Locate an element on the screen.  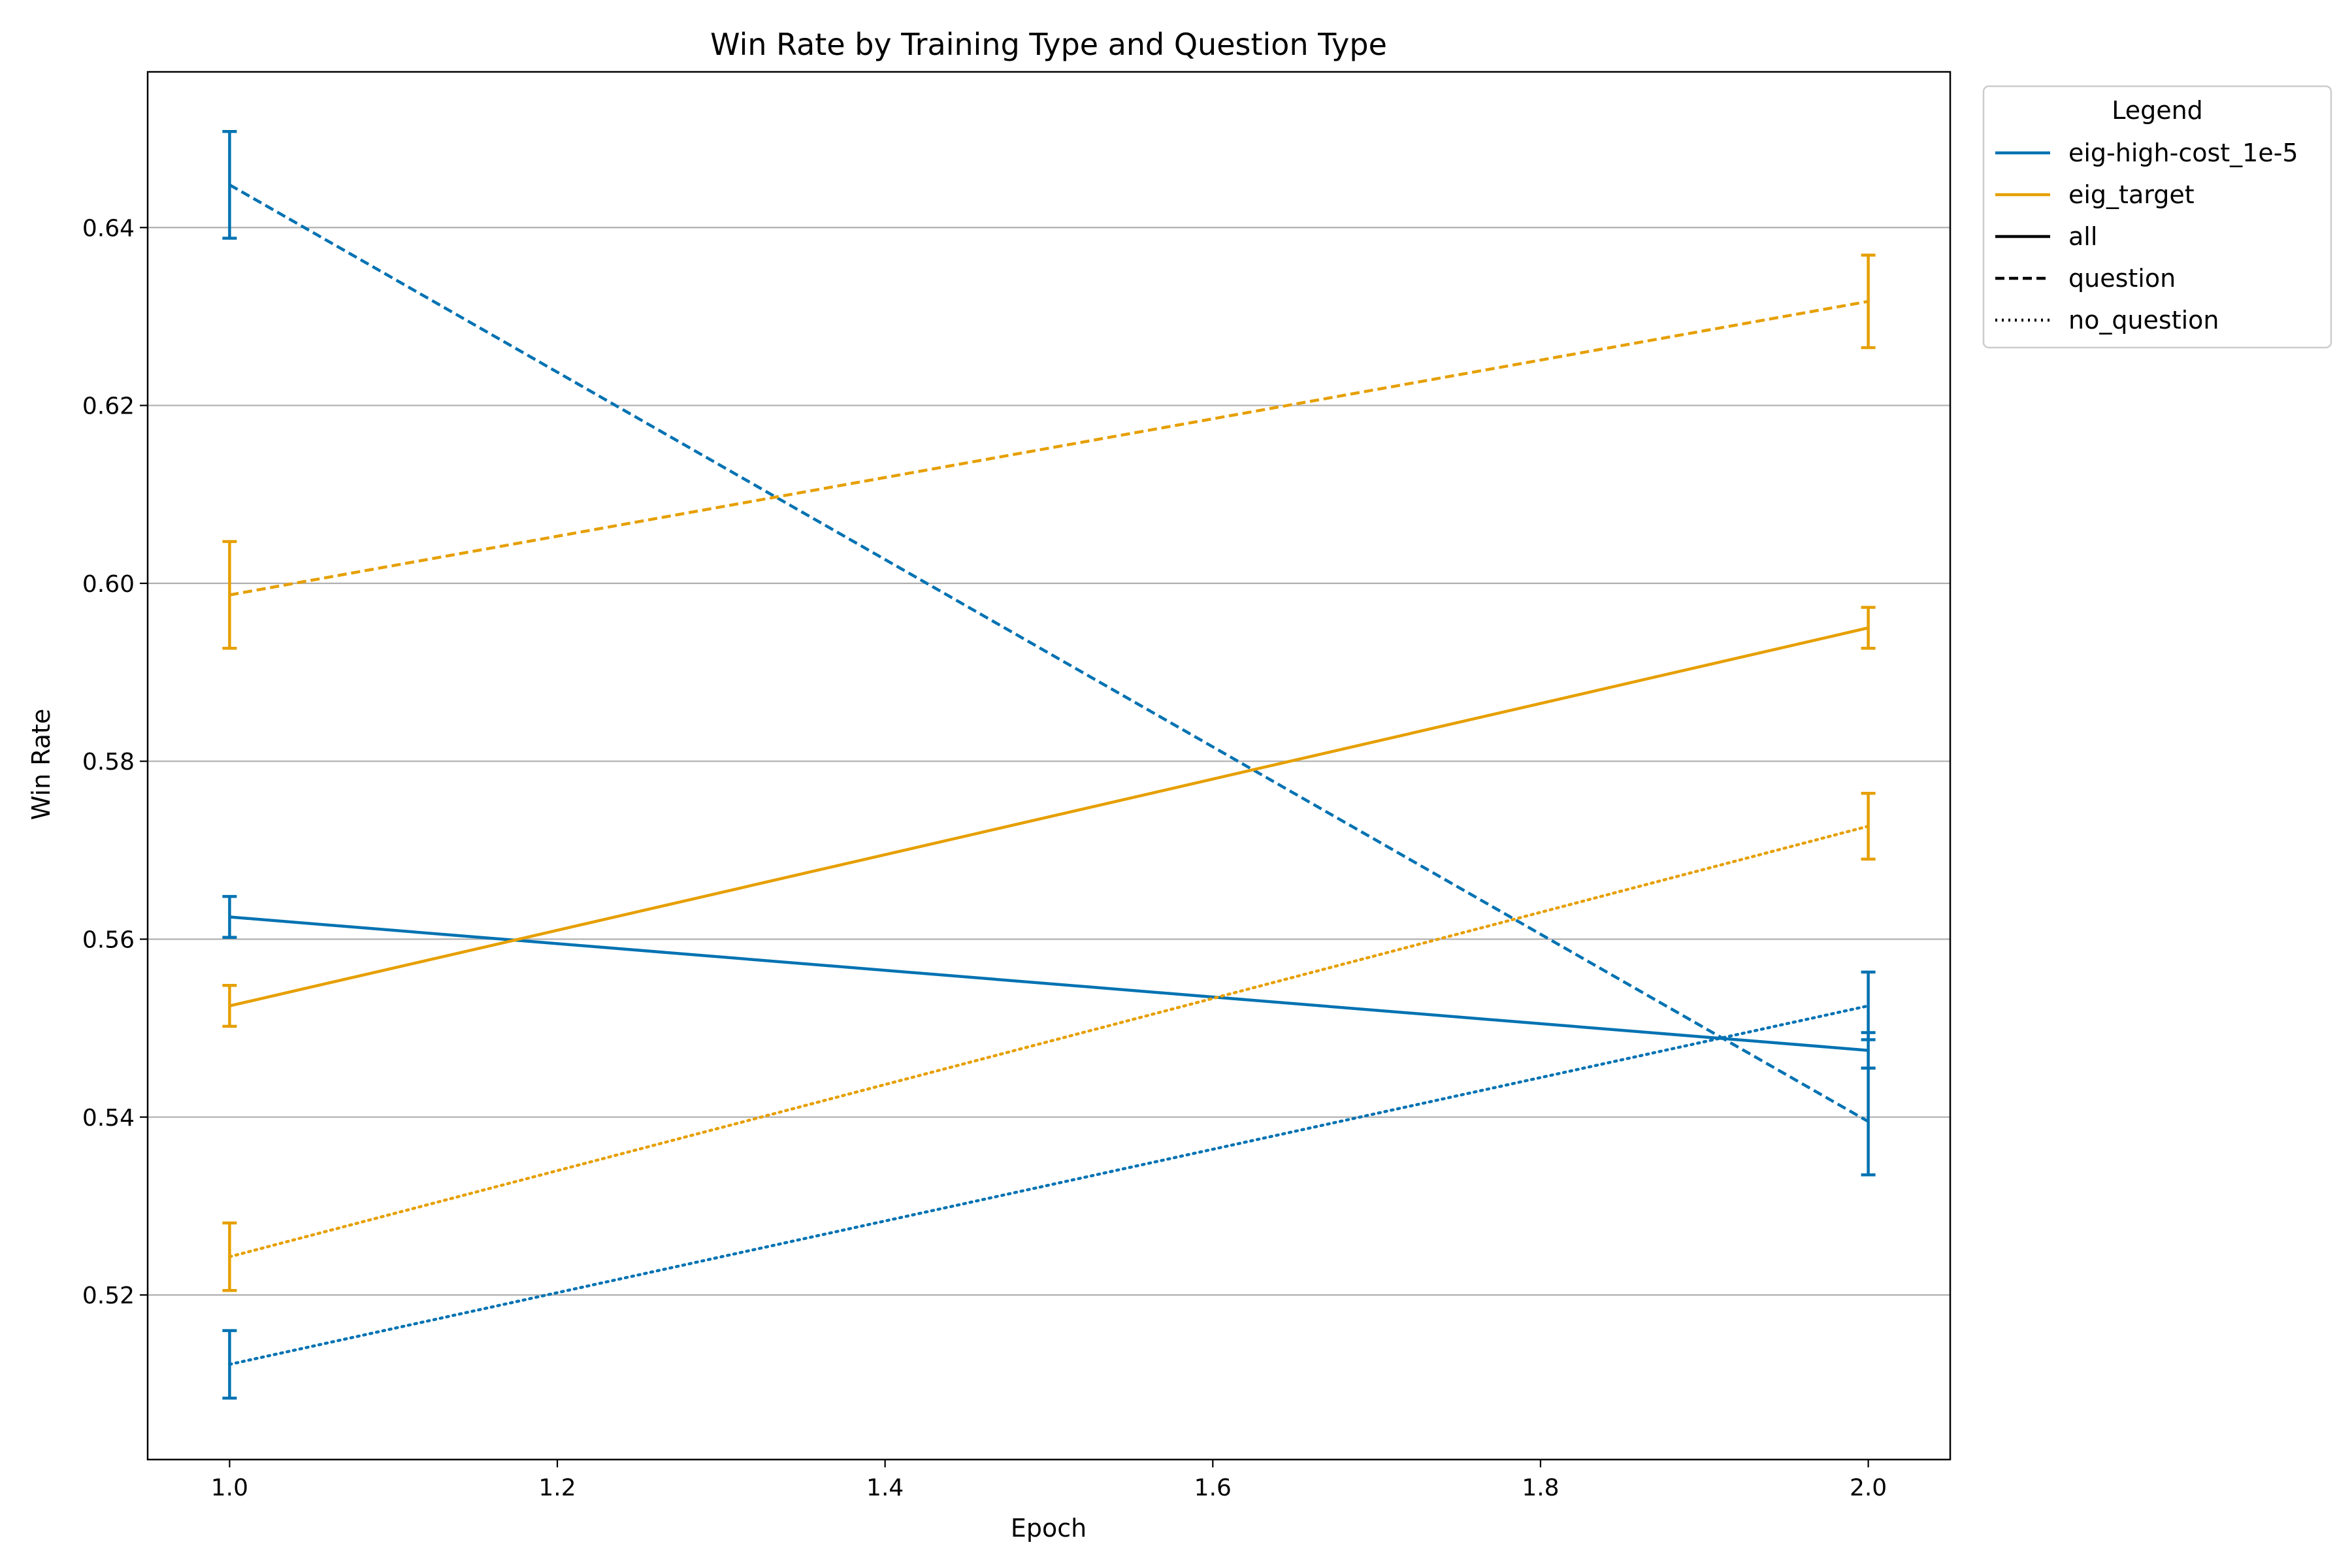
series-line-eig-target-question is located at coordinates (1049, 448).